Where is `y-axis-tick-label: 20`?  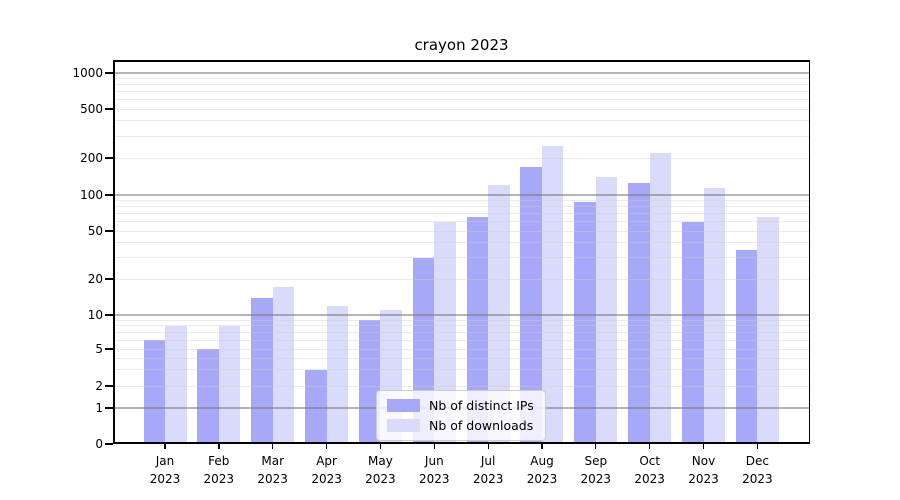
y-axis-tick-label: 20 is located at coordinates (95, 279).